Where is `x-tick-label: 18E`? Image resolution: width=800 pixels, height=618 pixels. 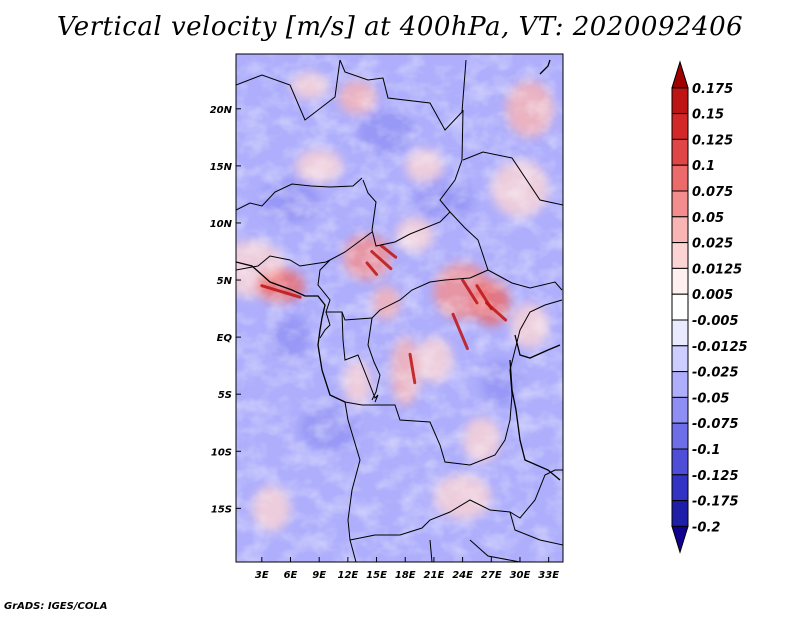 x-tick-label: 18E is located at coordinates (405, 575).